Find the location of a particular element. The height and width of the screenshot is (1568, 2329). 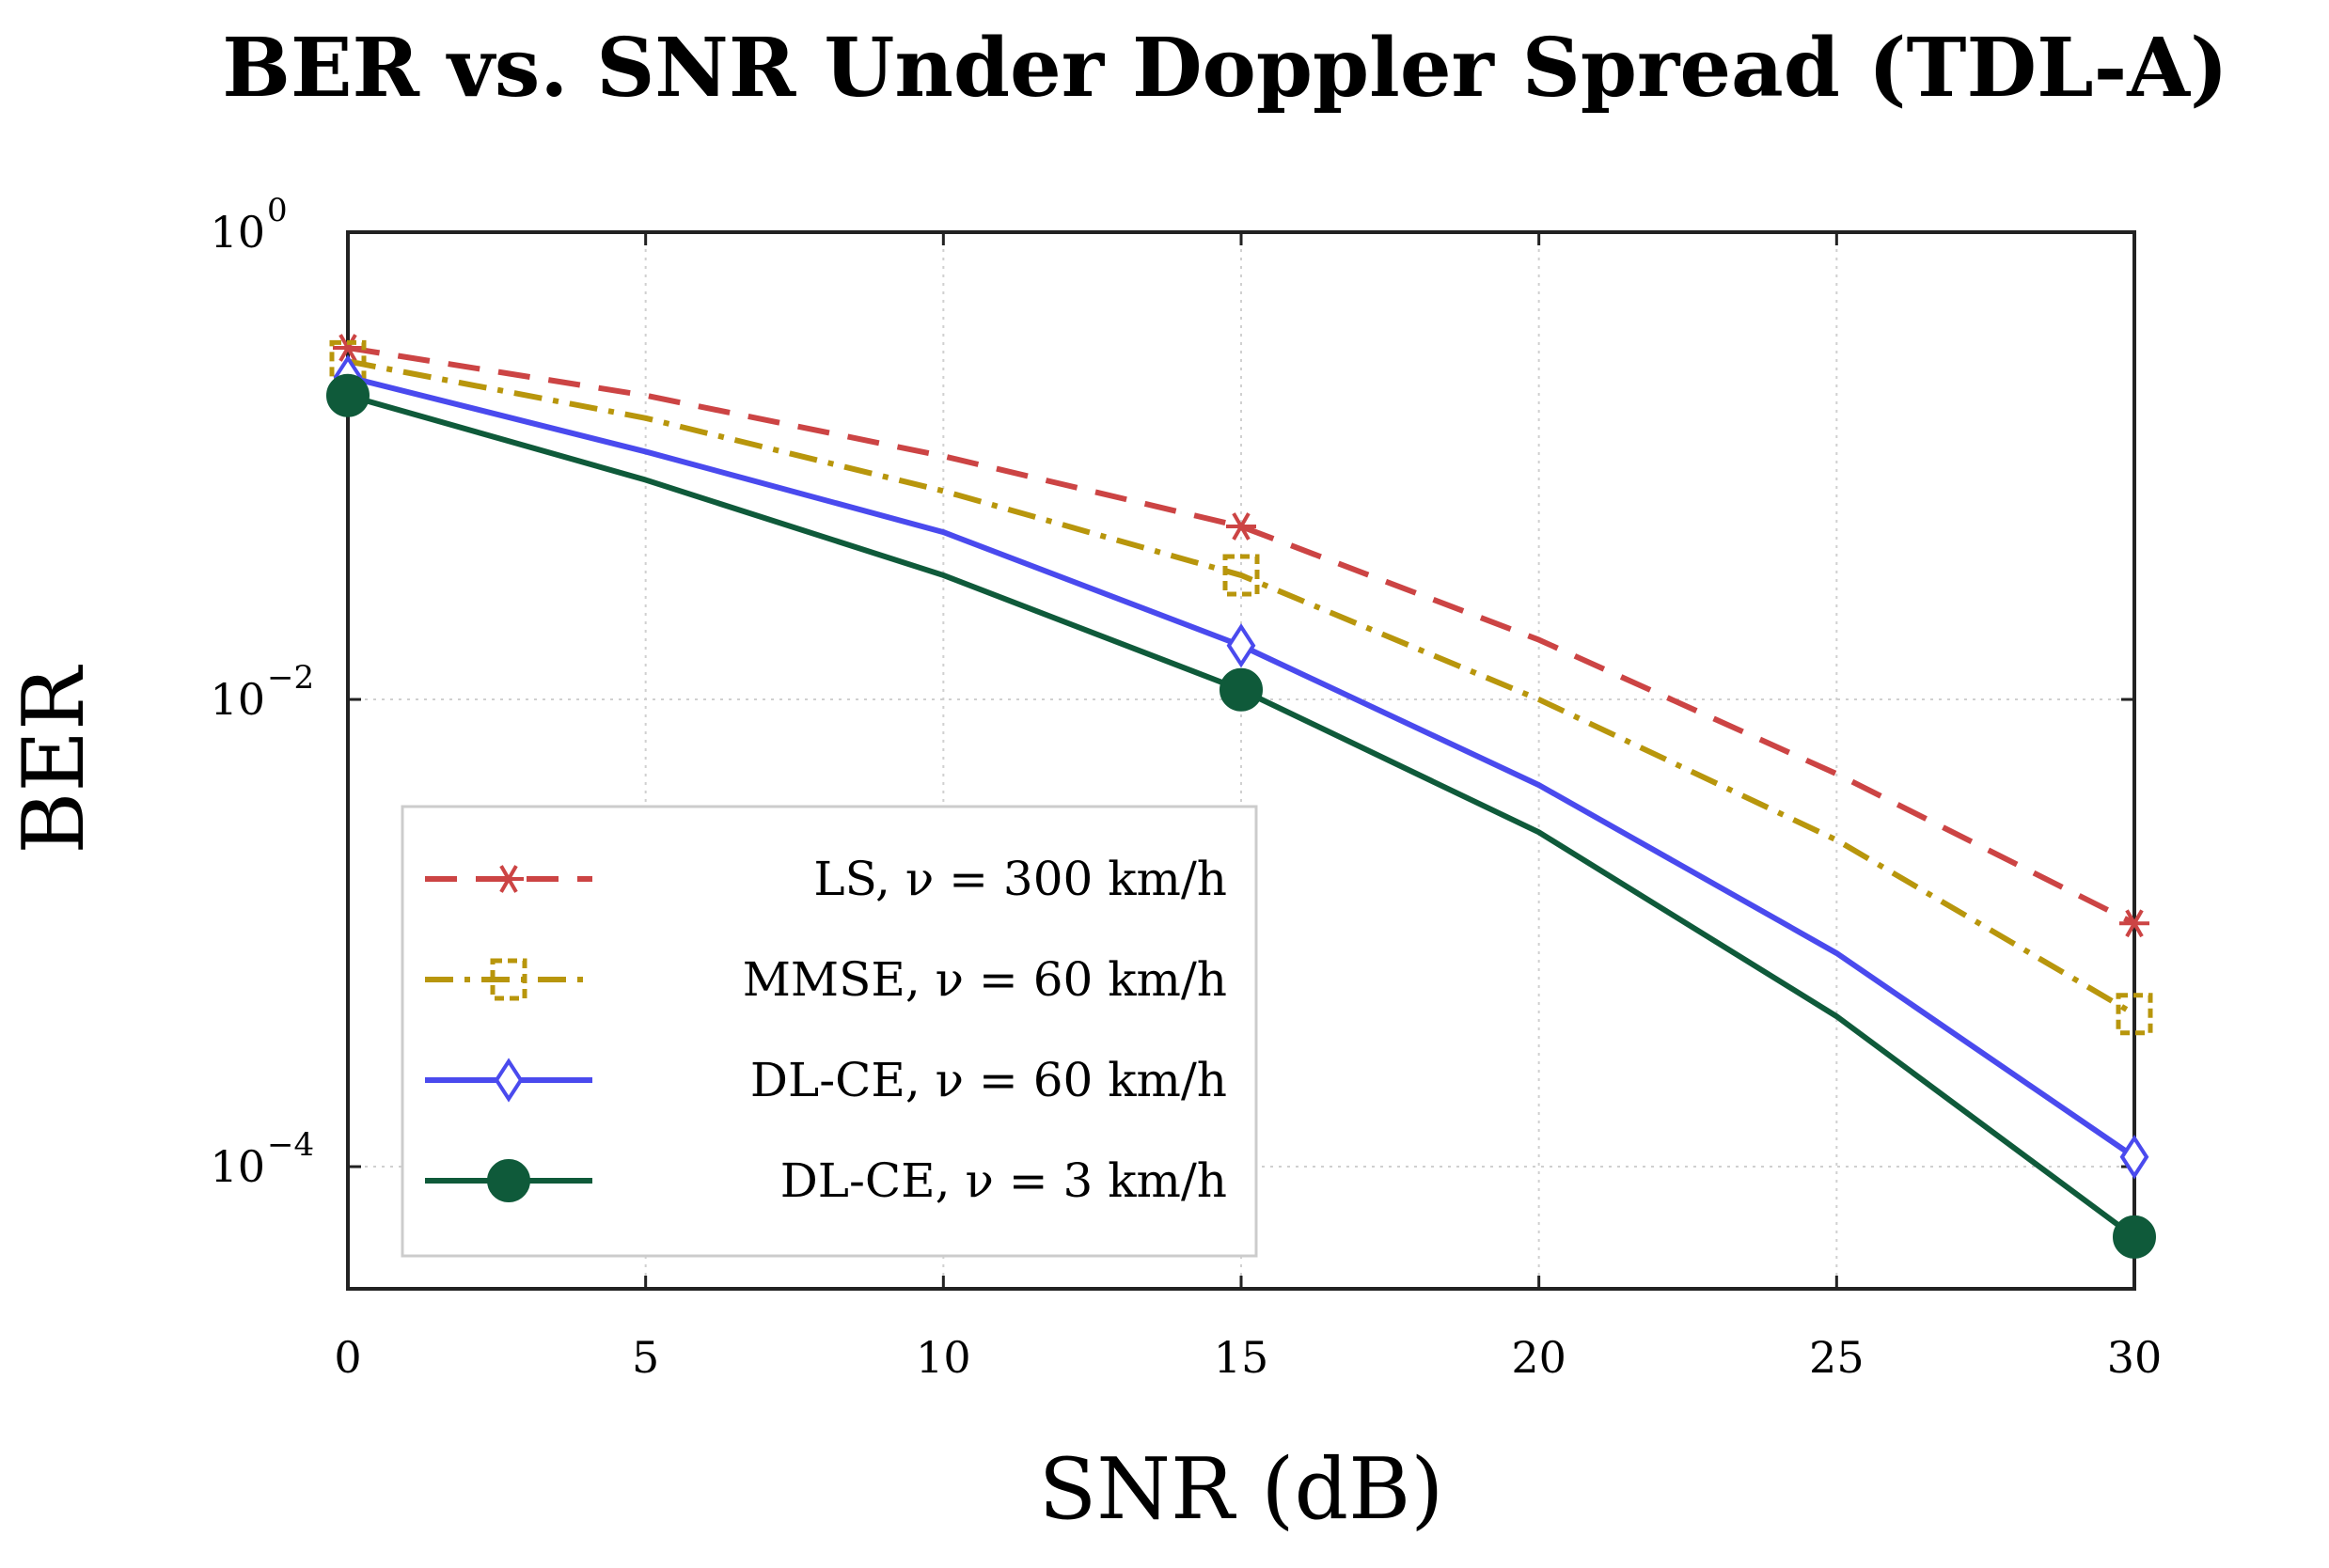

x-tick-label: 10 is located at coordinates (944, 1357).